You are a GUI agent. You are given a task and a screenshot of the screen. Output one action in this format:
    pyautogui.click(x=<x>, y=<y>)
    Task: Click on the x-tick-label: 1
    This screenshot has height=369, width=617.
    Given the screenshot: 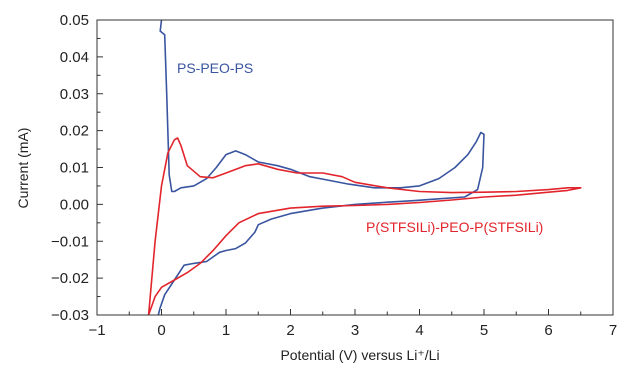 What is the action you would take?
    pyautogui.click(x=226, y=330)
    